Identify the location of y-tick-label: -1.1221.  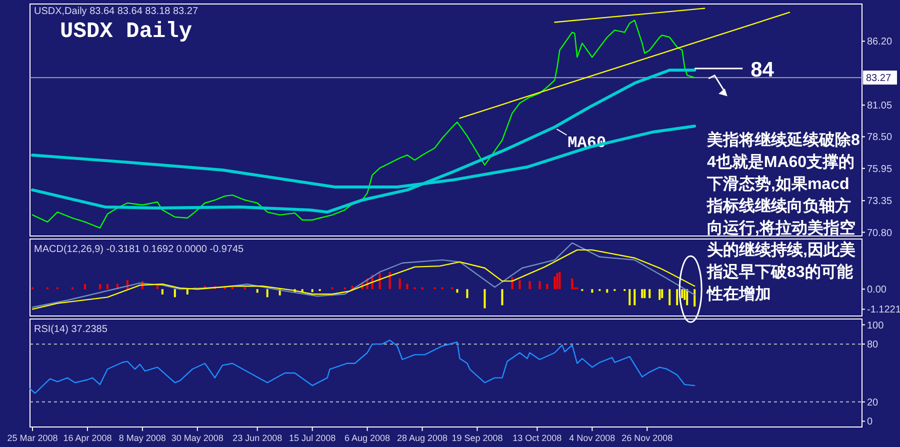
(883, 310).